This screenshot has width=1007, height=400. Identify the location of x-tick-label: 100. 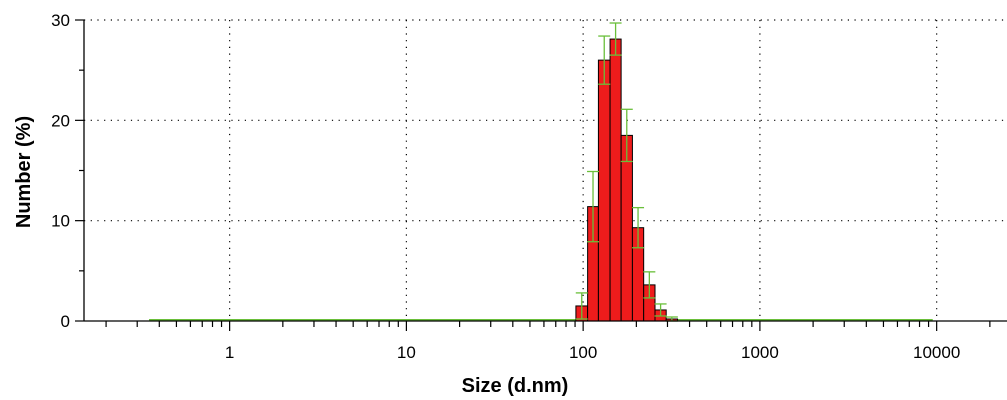
(583, 352).